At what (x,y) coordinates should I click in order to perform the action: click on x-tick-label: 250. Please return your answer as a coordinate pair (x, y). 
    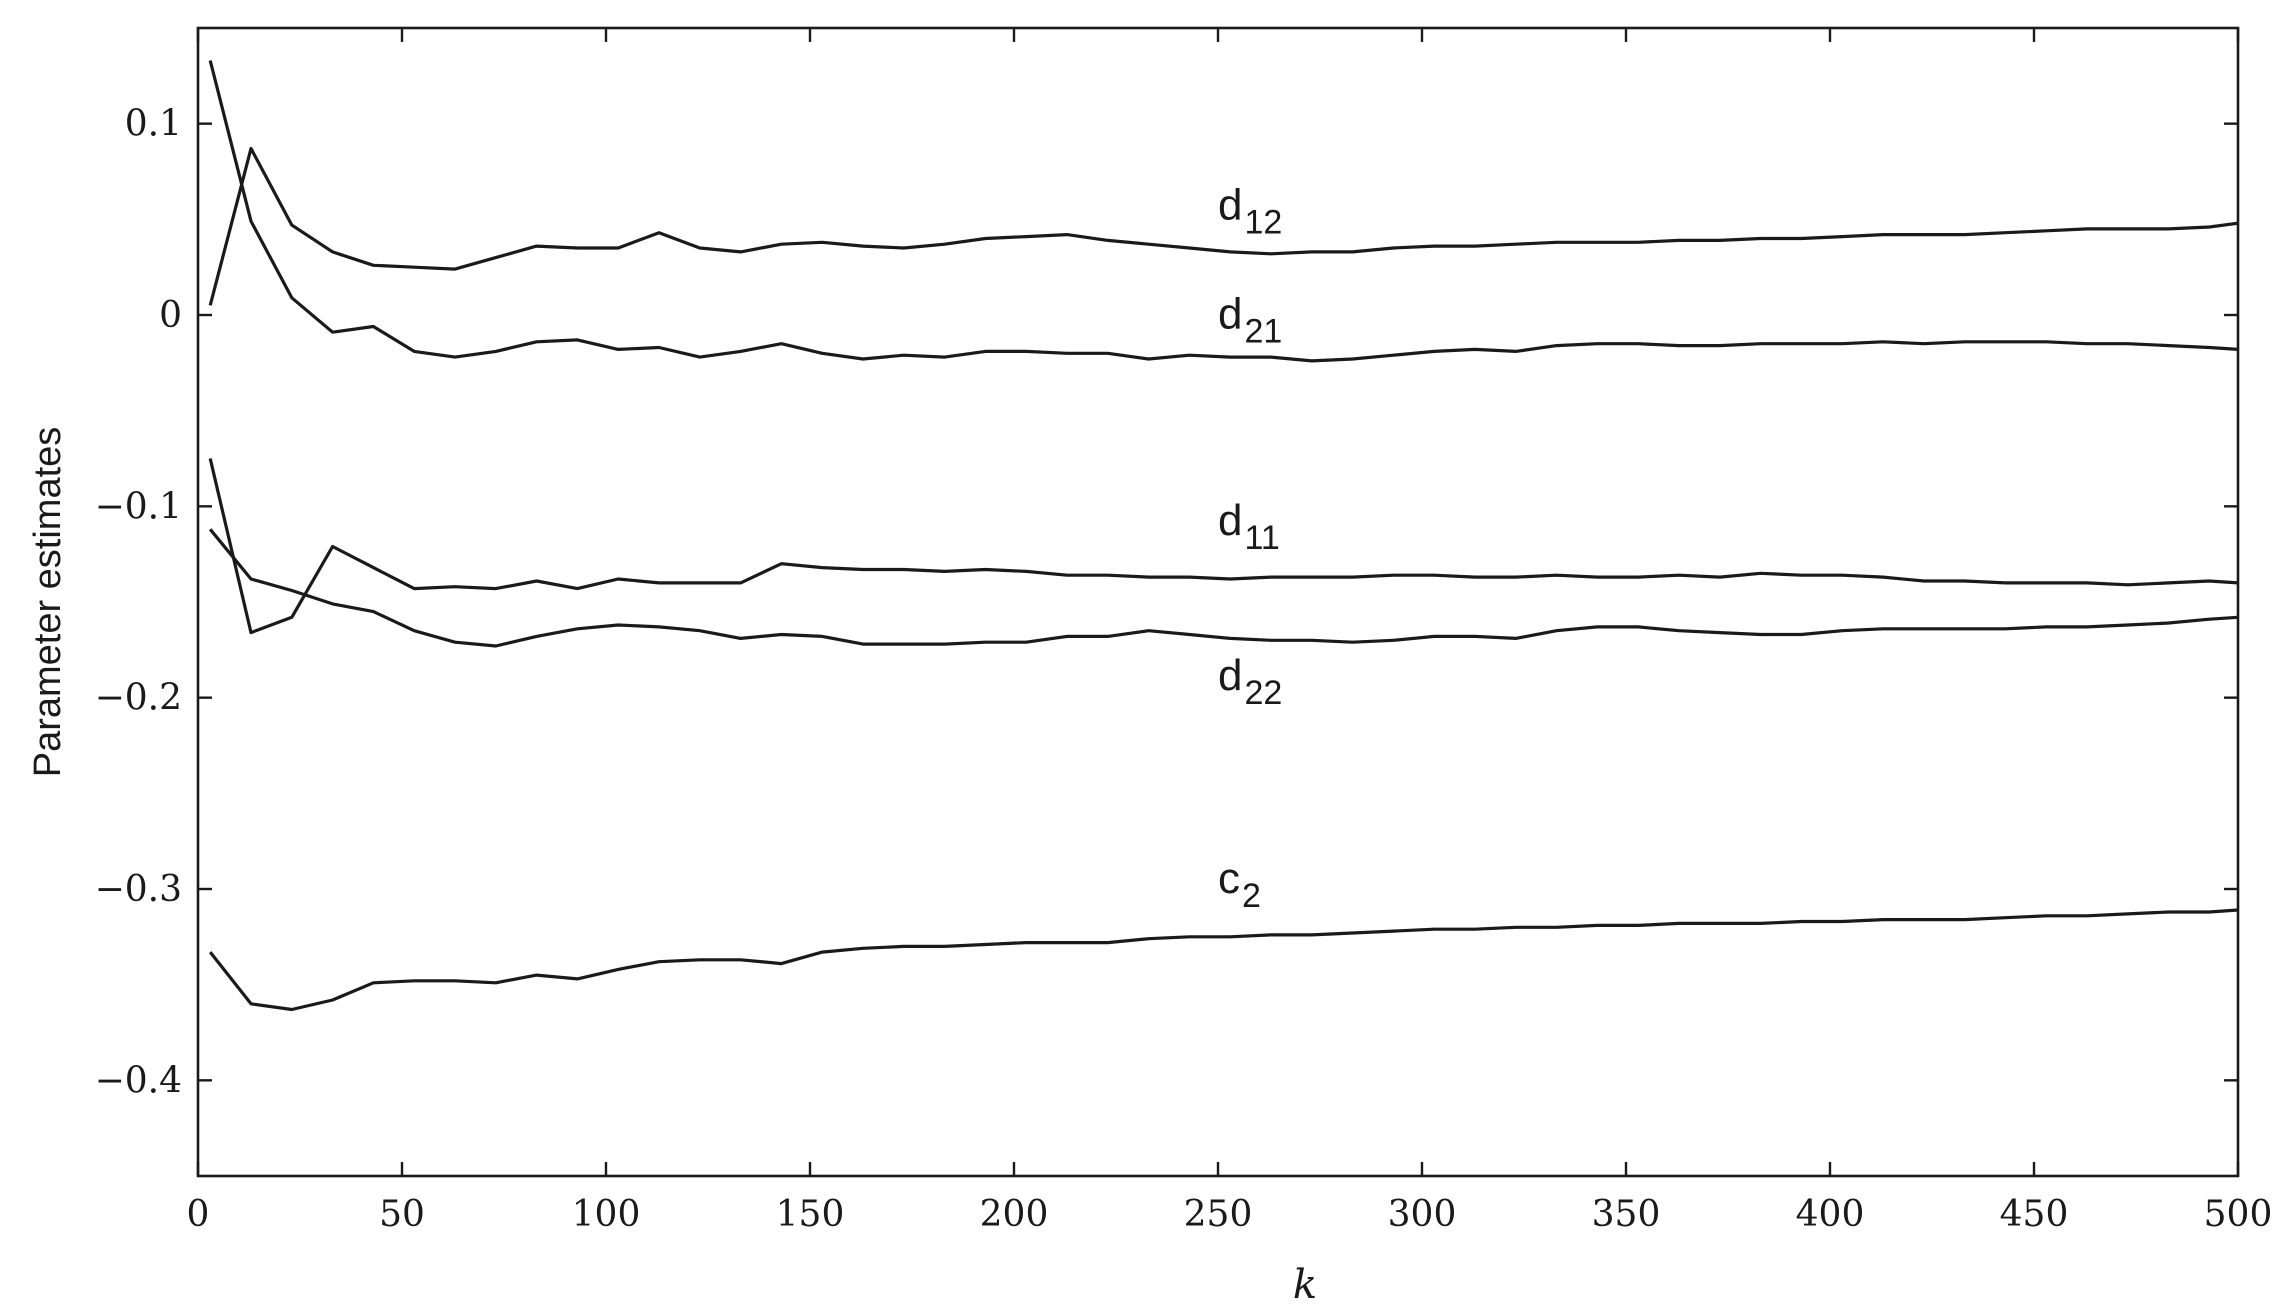
    Looking at the image, I should click on (1218, 1214).